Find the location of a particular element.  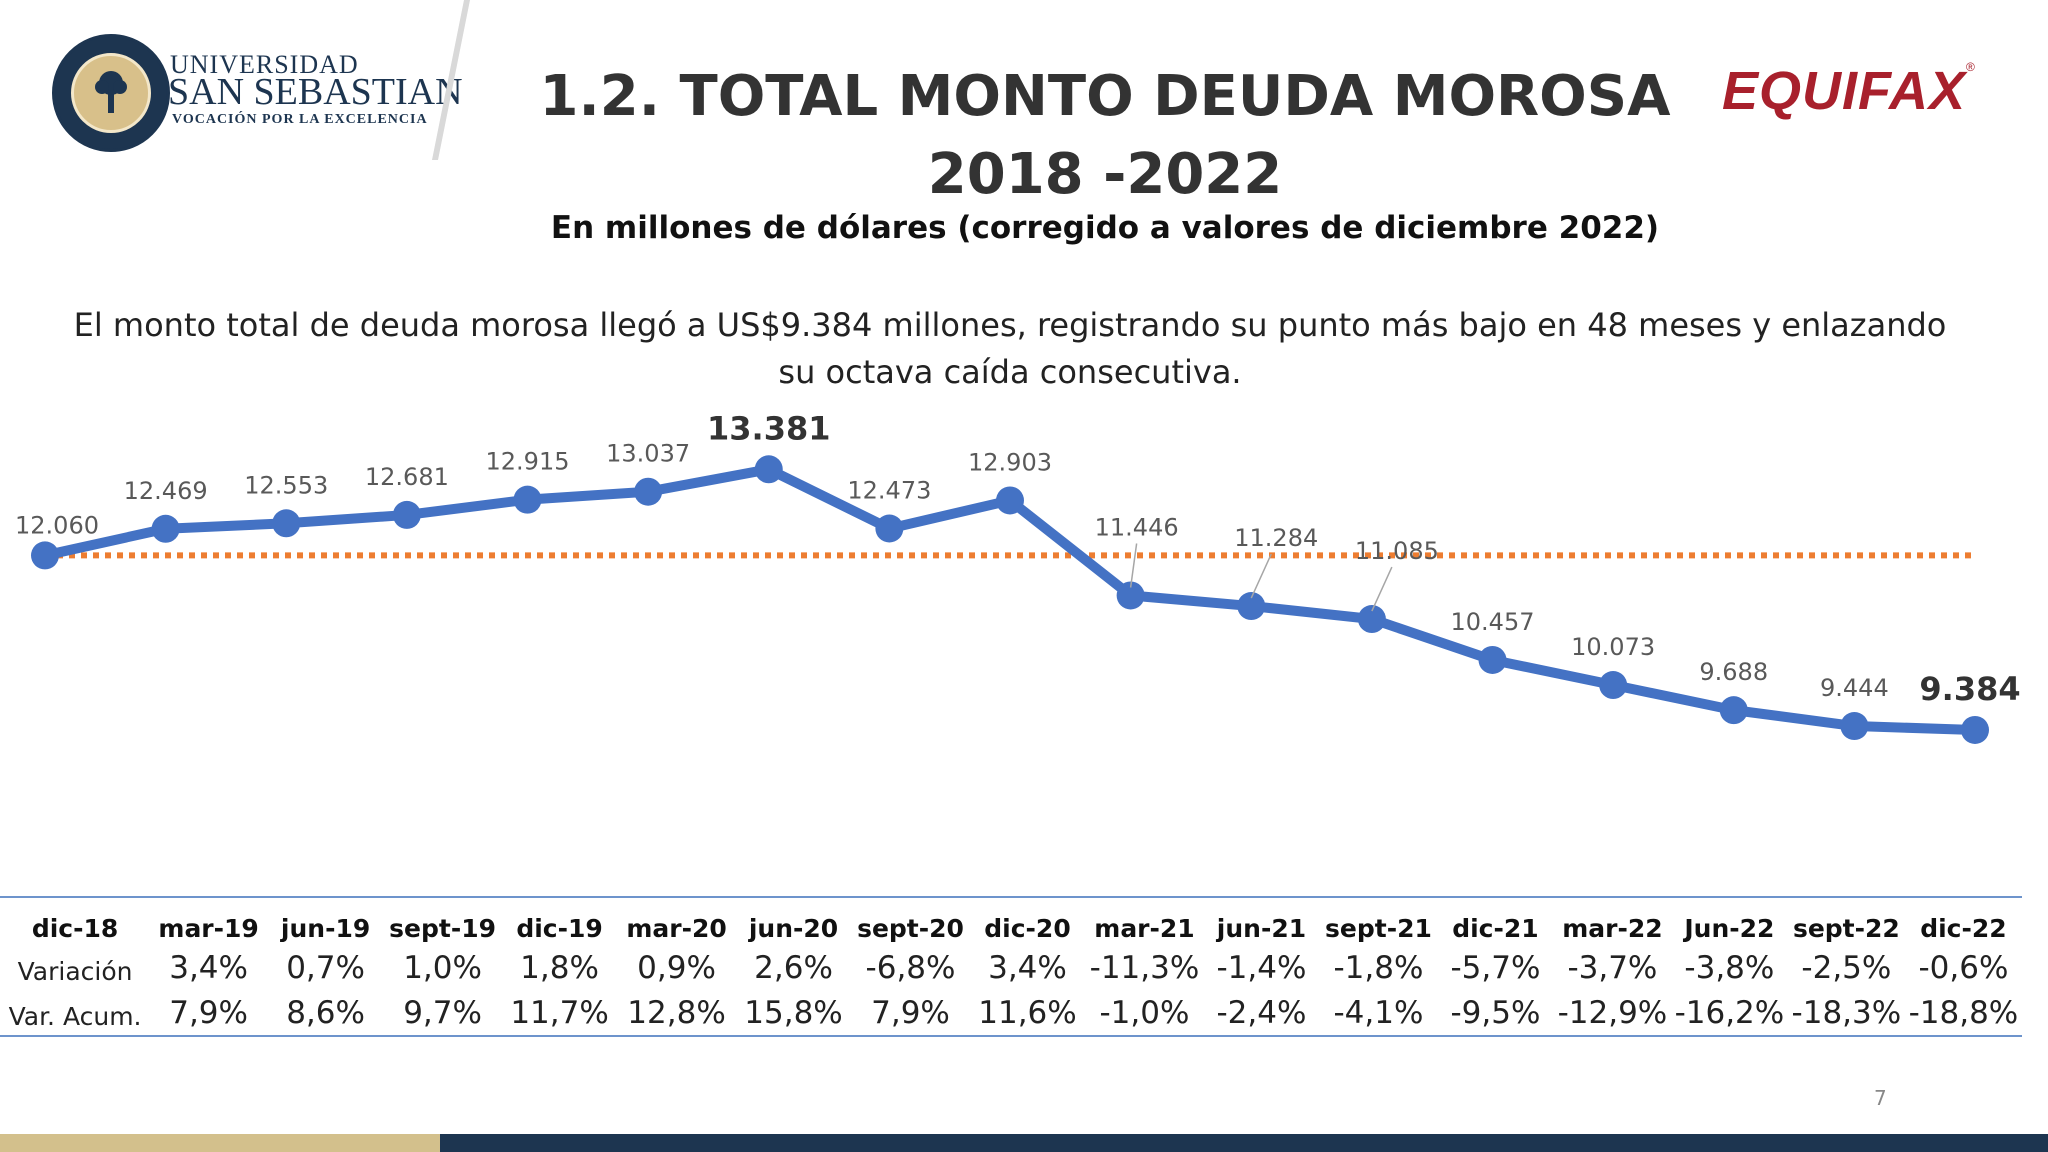

data-label: 11.085 is located at coordinates (1397, 551).